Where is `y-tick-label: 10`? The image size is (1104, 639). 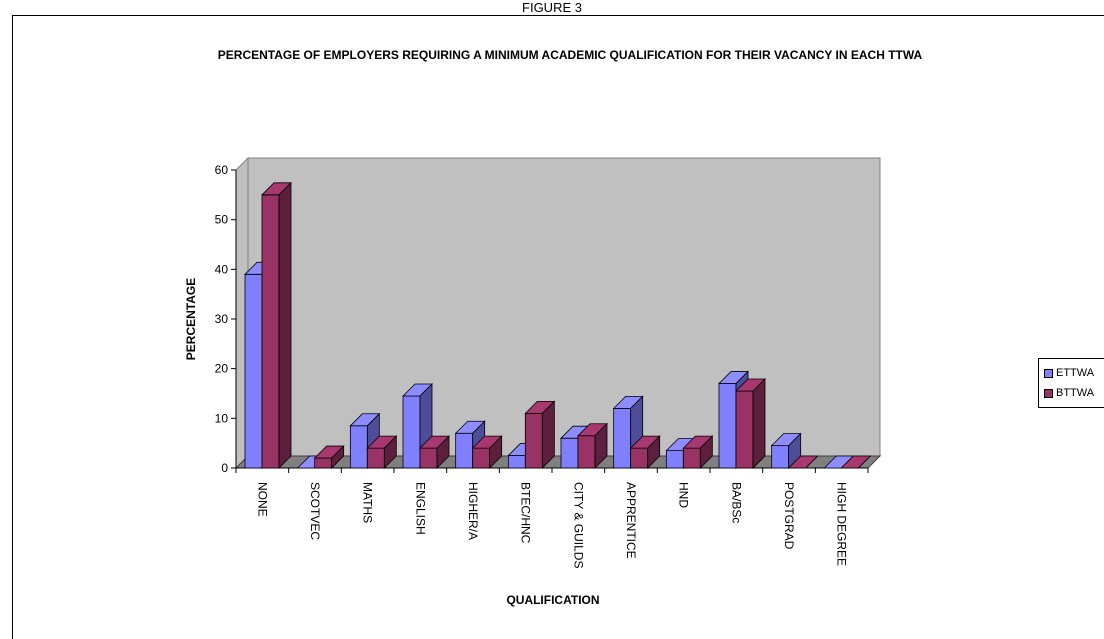
y-tick-label: 10 is located at coordinates (222, 418).